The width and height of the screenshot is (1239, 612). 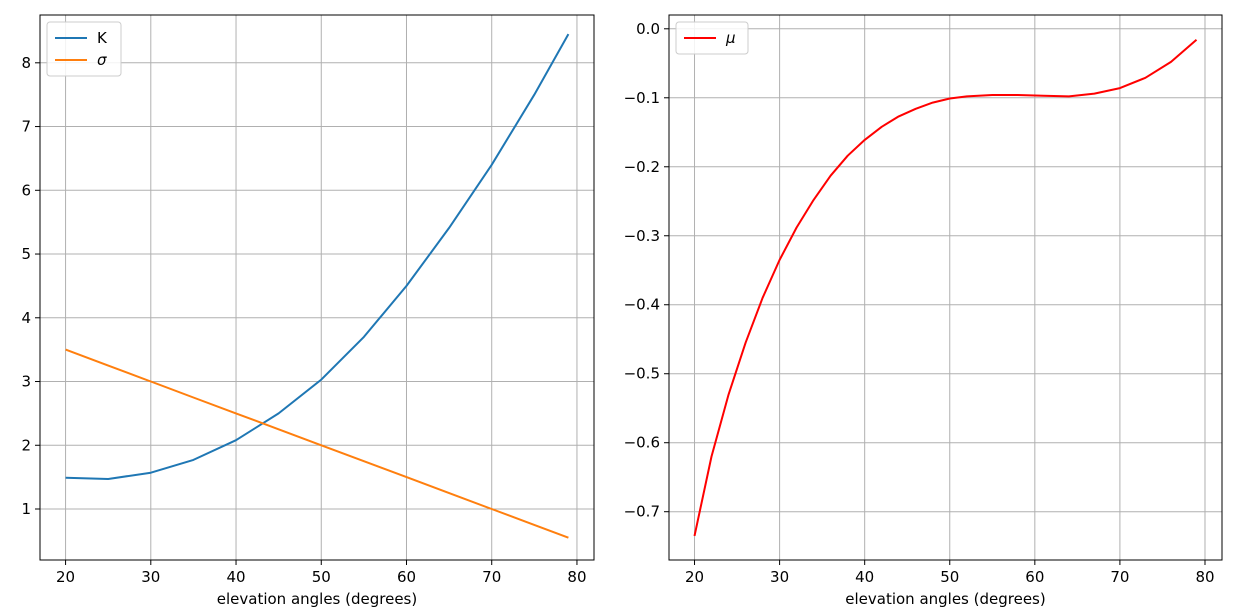 What do you see at coordinates (712, 38) in the screenshot?
I see `legend: μ` at bounding box center [712, 38].